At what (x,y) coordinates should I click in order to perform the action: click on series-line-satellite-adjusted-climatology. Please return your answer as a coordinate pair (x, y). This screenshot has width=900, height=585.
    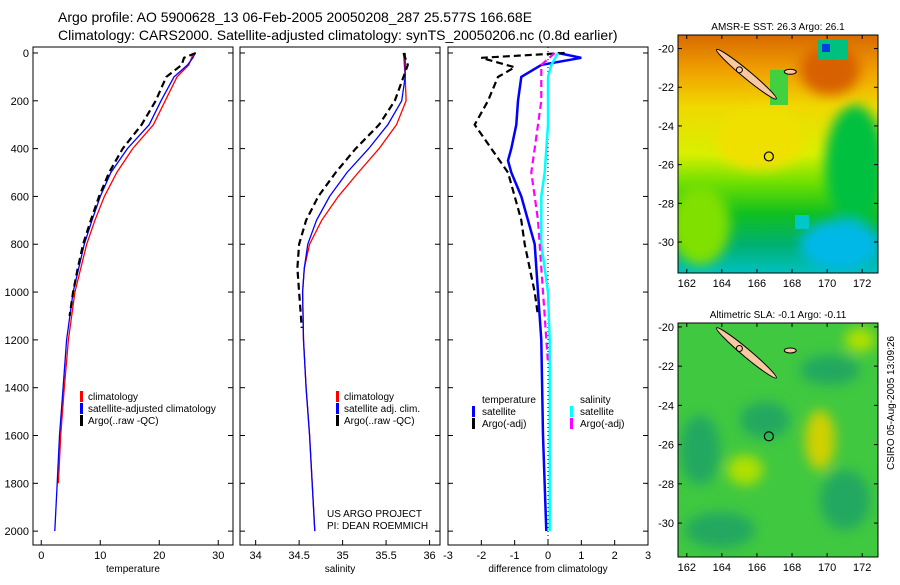
    Looking at the image, I should click on (125, 292).